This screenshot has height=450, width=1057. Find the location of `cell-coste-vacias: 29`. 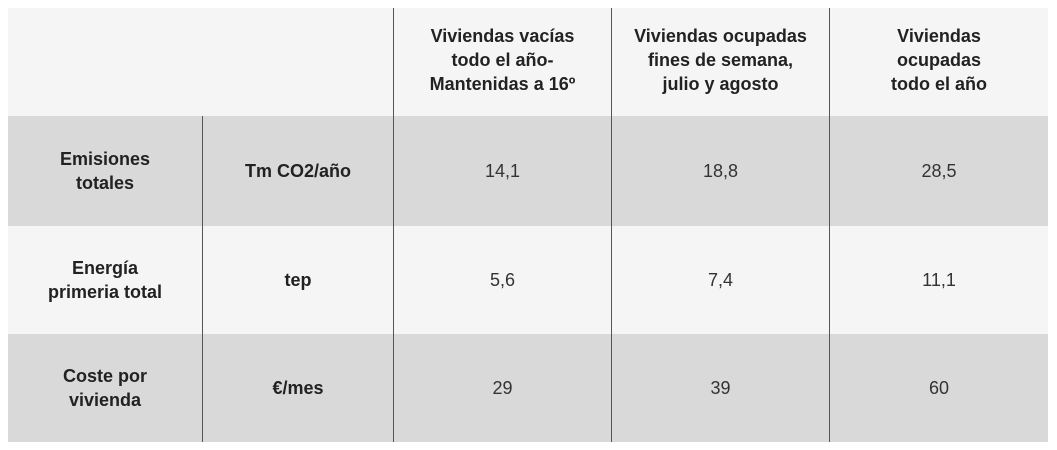

cell-coste-vacias: 29 is located at coordinates (502, 388).